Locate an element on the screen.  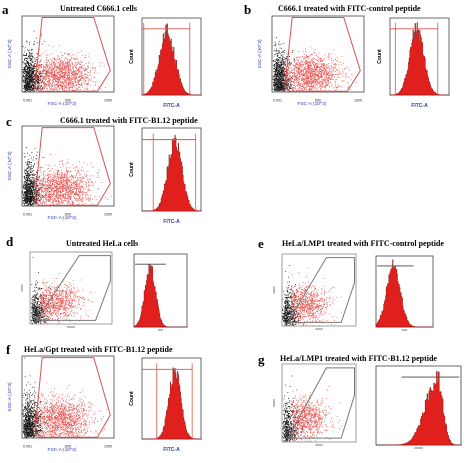
scatter-plot-g is located at coordinates (315, 404).